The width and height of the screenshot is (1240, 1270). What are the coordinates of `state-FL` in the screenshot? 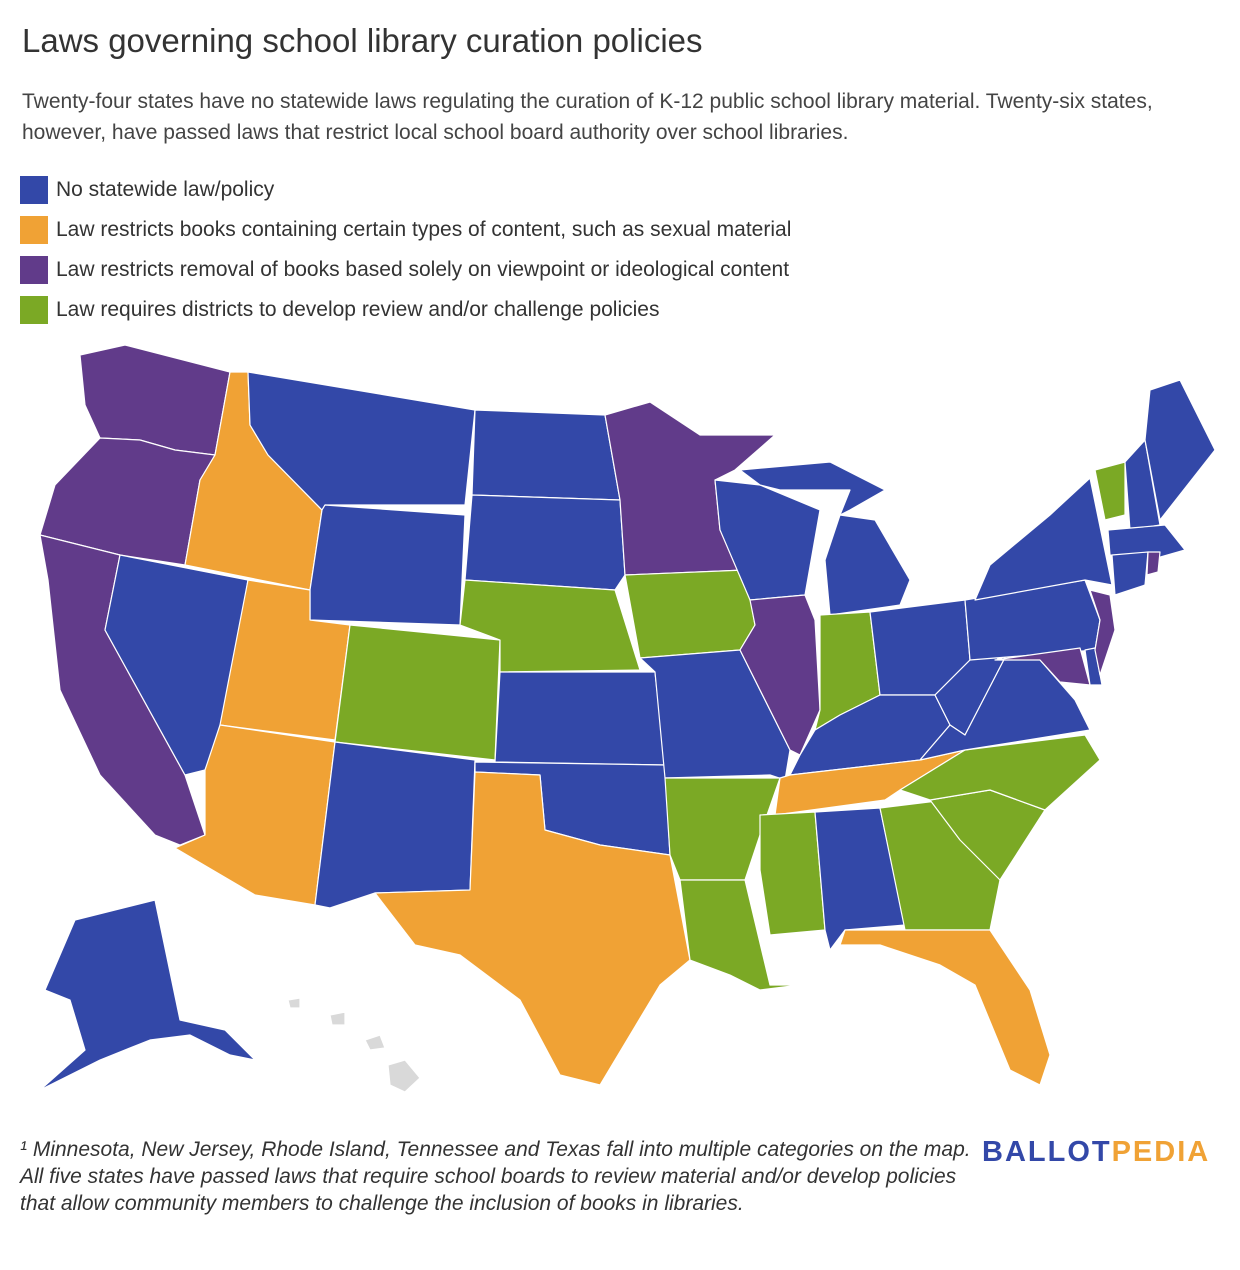 It's located at (945, 1007).